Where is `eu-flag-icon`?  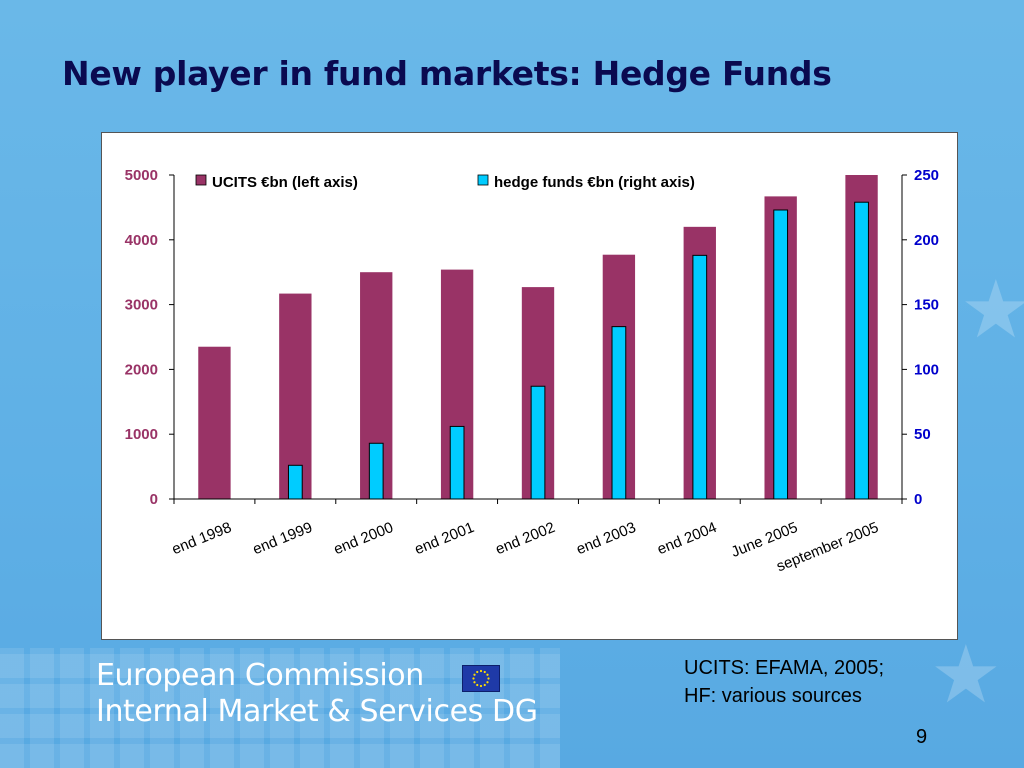 eu-flag-icon is located at coordinates (481, 678).